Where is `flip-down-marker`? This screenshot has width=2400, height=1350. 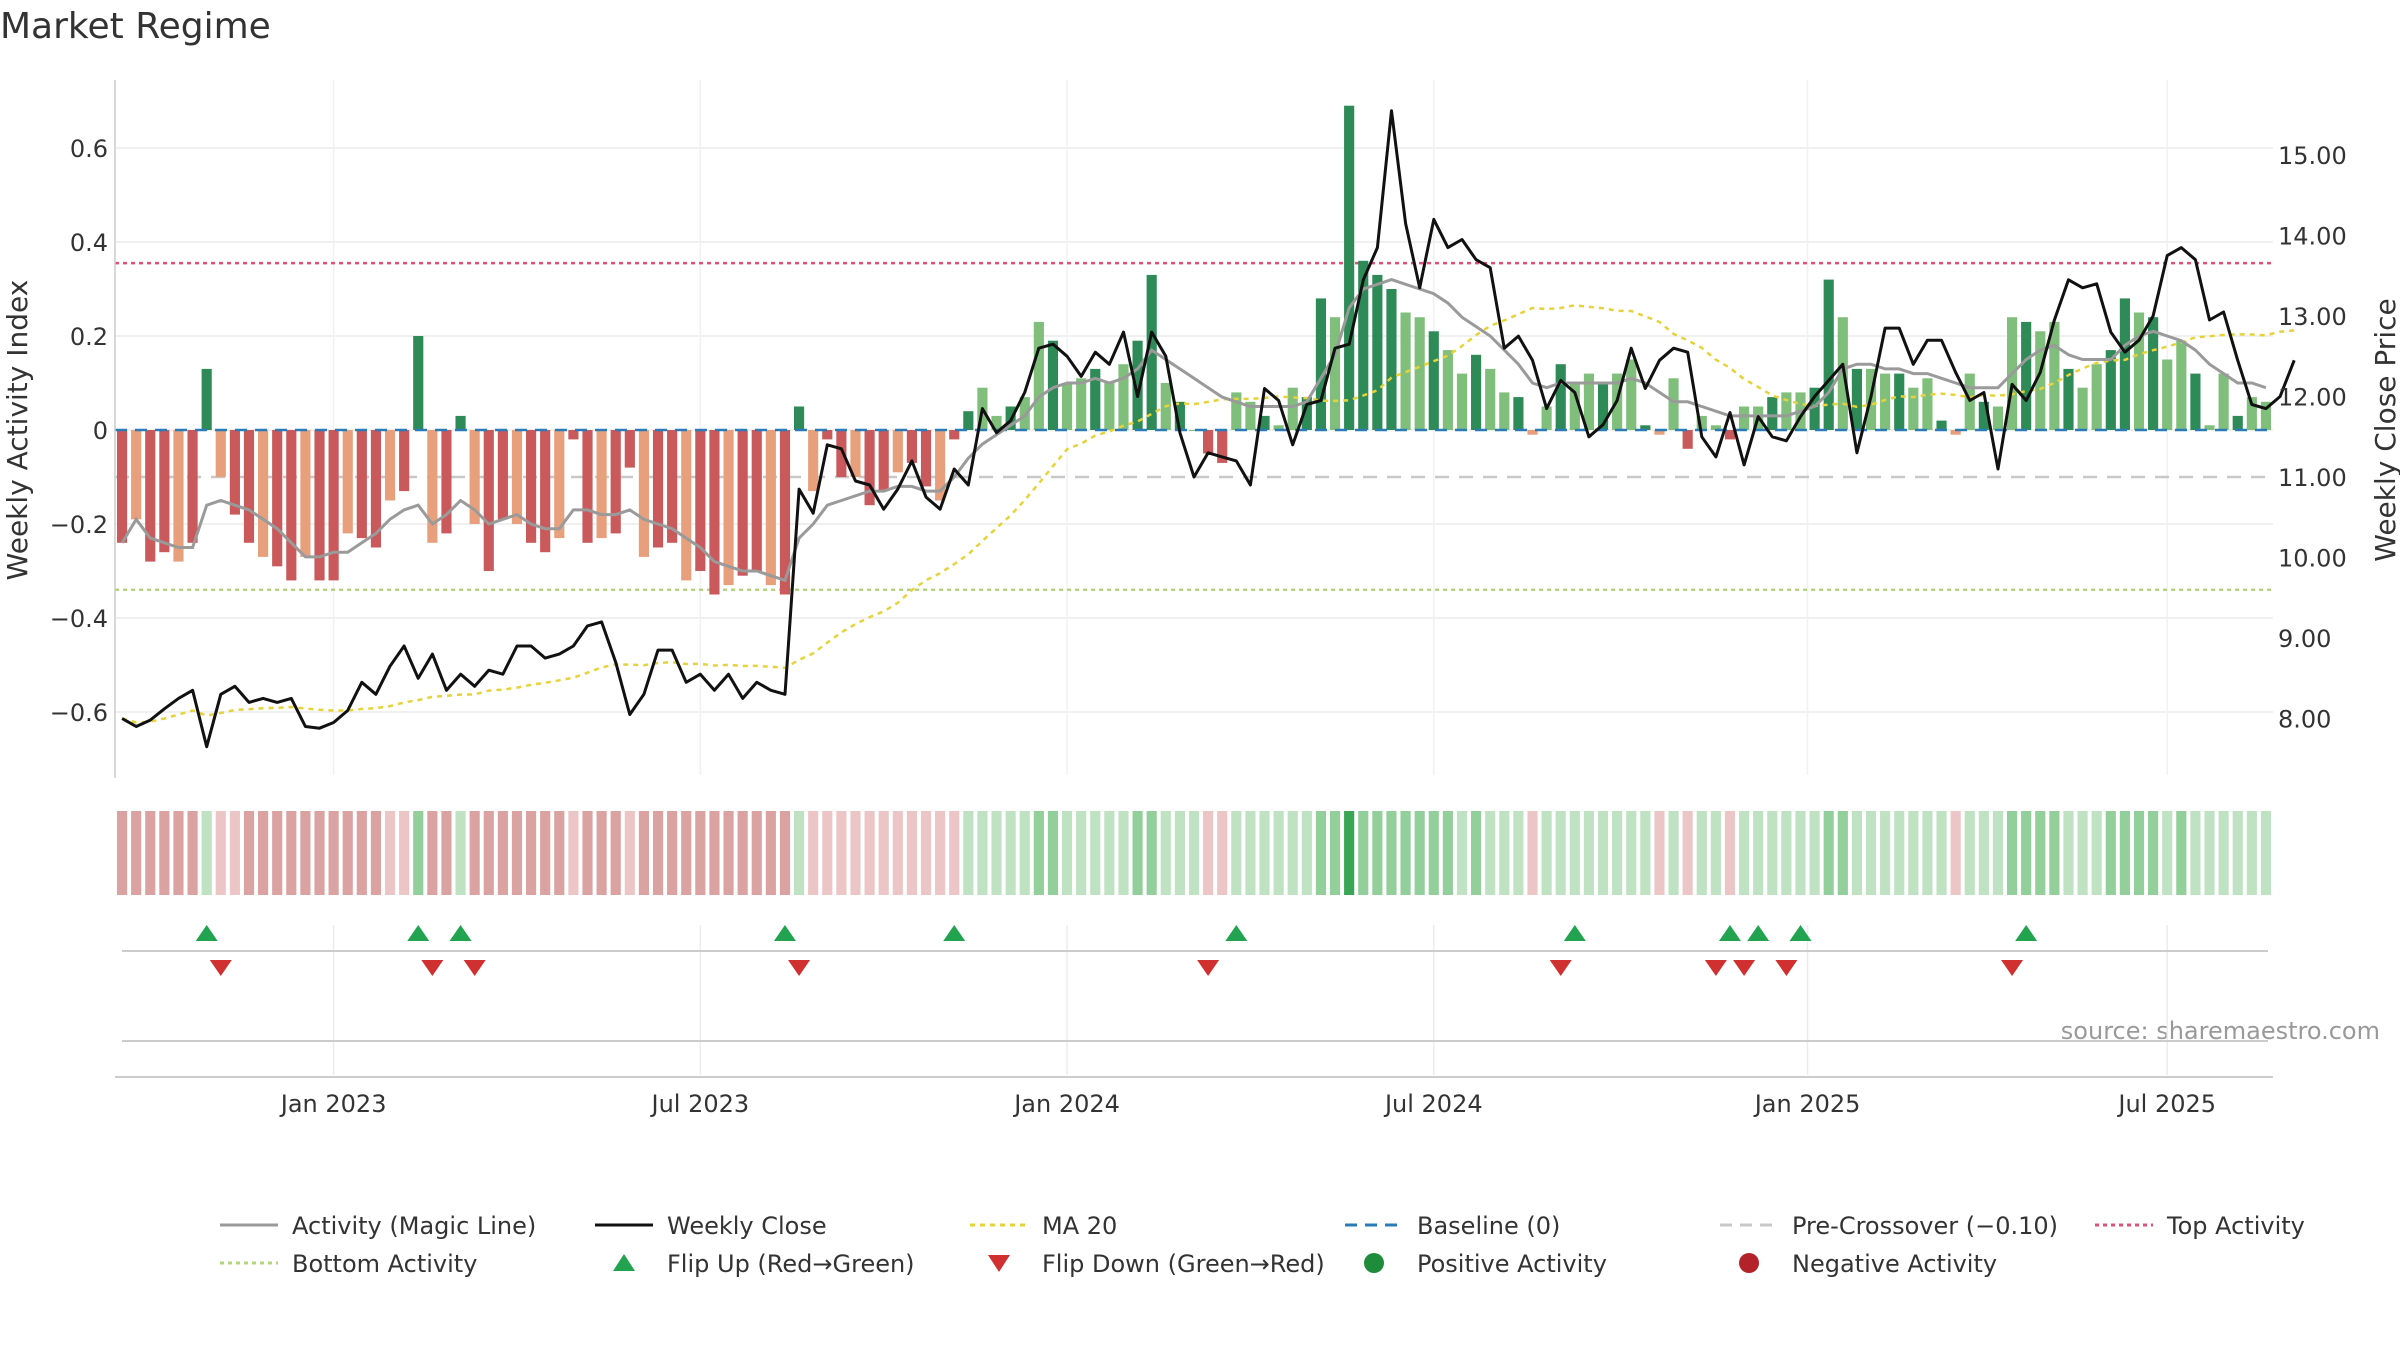
flip-down-marker is located at coordinates (432, 968).